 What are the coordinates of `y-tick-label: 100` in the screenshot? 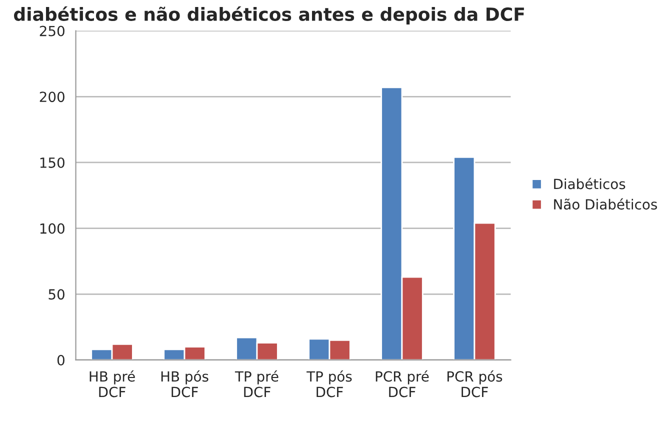 It's located at (52, 228).